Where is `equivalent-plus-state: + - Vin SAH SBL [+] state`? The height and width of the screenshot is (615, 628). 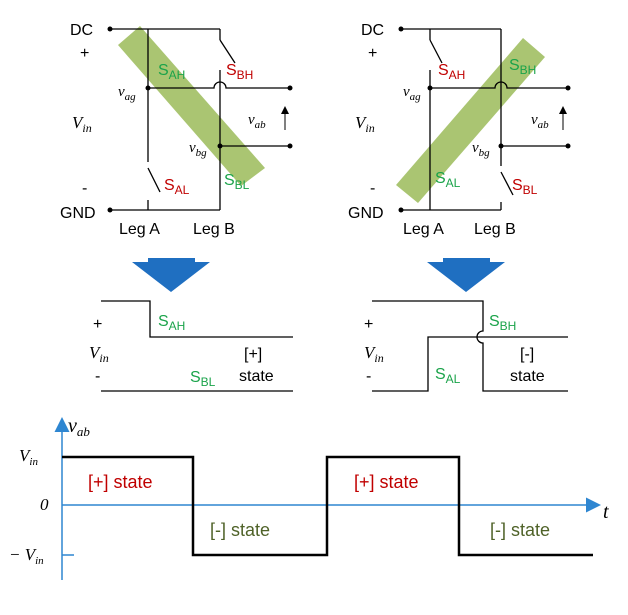
equivalent-plus-state: + - Vin SAH SBL [+] state is located at coordinates (191, 346).